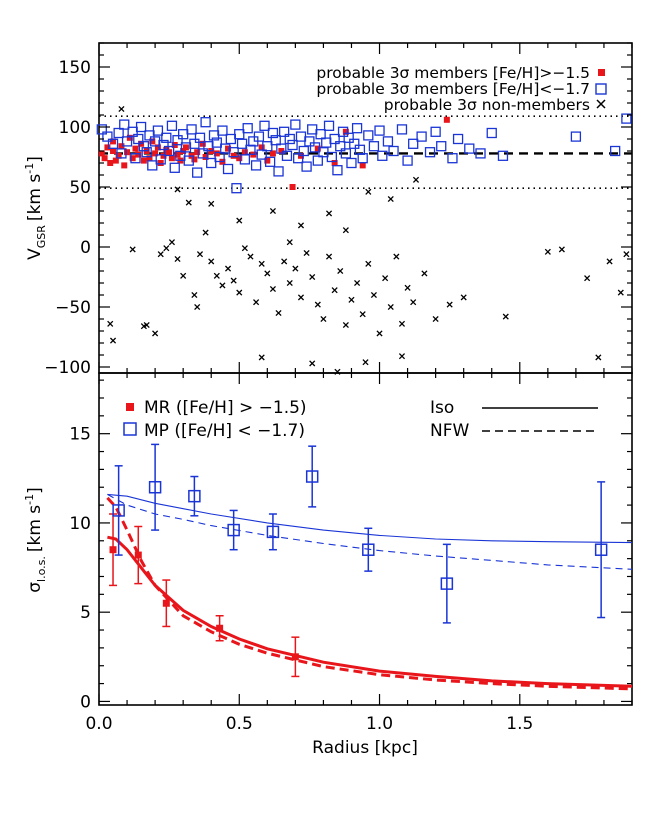 The width and height of the screenshot is (664, 830). Describe the element at coordinates (35, 254) in the screenshot. I see `top-y-label-main: V` at that location.